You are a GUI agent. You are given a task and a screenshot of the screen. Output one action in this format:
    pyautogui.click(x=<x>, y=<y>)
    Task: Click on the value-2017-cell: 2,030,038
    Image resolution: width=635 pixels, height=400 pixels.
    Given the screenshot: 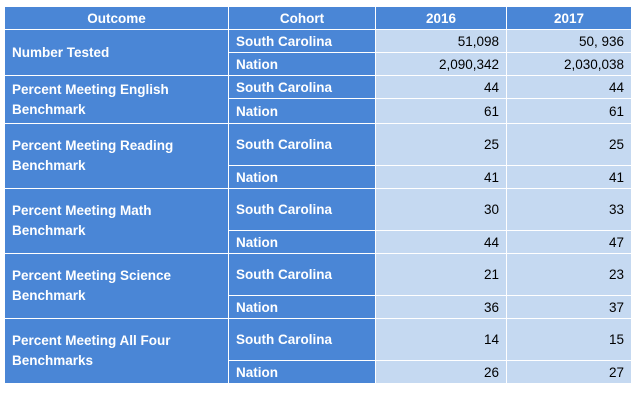 What is the action you would take?
    pyautogui.click(x=569, y=64)
    